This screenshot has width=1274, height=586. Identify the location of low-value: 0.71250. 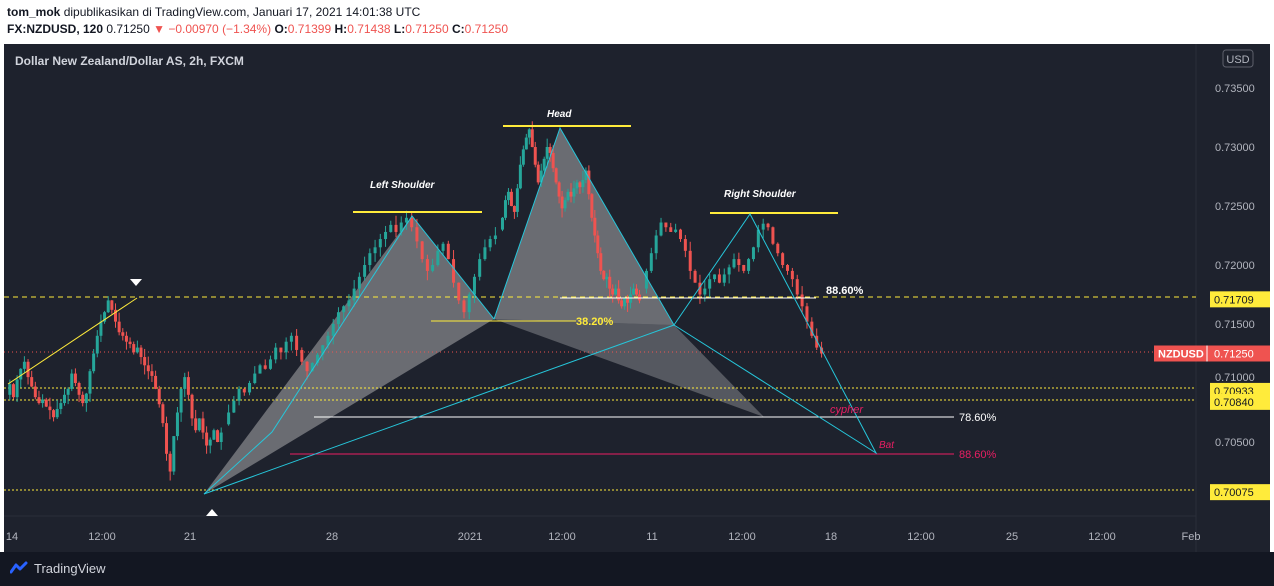
(427, 29).